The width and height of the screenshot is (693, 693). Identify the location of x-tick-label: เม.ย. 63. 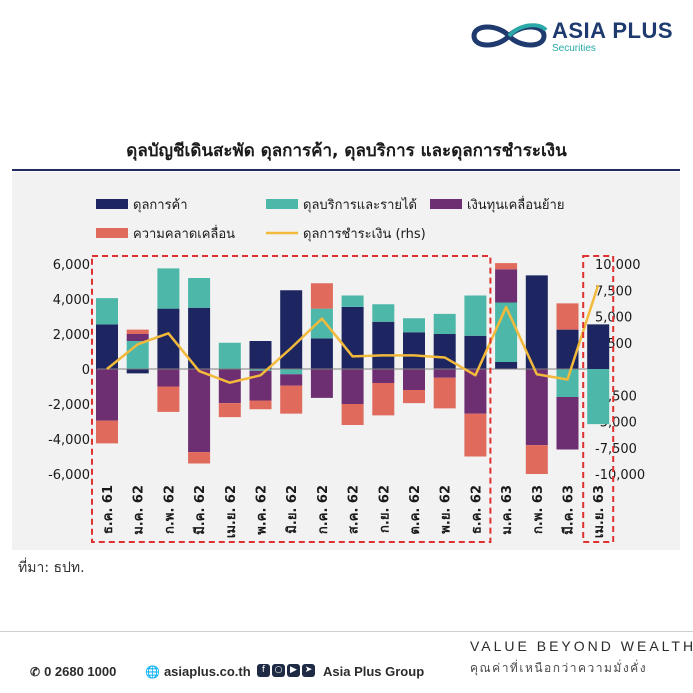
(599, 511).